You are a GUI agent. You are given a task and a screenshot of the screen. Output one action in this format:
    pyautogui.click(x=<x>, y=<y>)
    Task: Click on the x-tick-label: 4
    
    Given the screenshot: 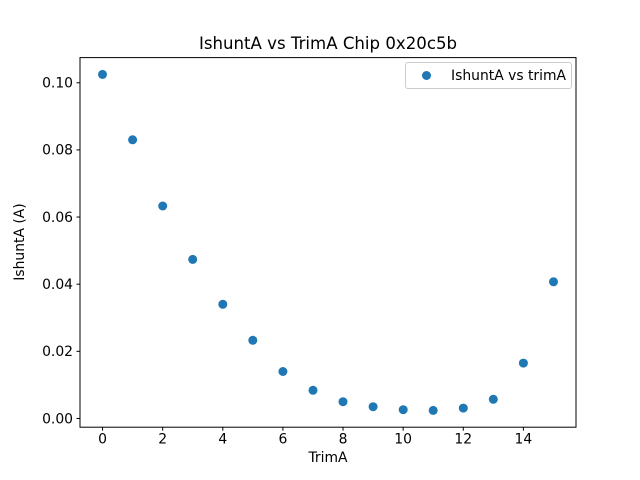 What is the action you would take?
    pyautogui.click(x=222, y=440)
    